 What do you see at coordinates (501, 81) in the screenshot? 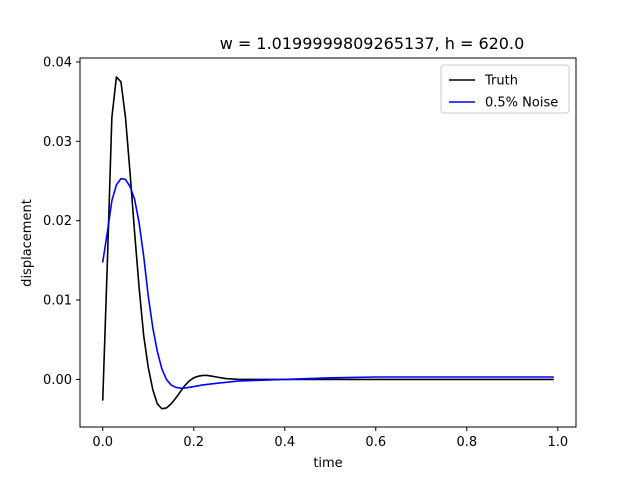
I see `legend-label-truth: Truth` at bounding box center [501, 81].